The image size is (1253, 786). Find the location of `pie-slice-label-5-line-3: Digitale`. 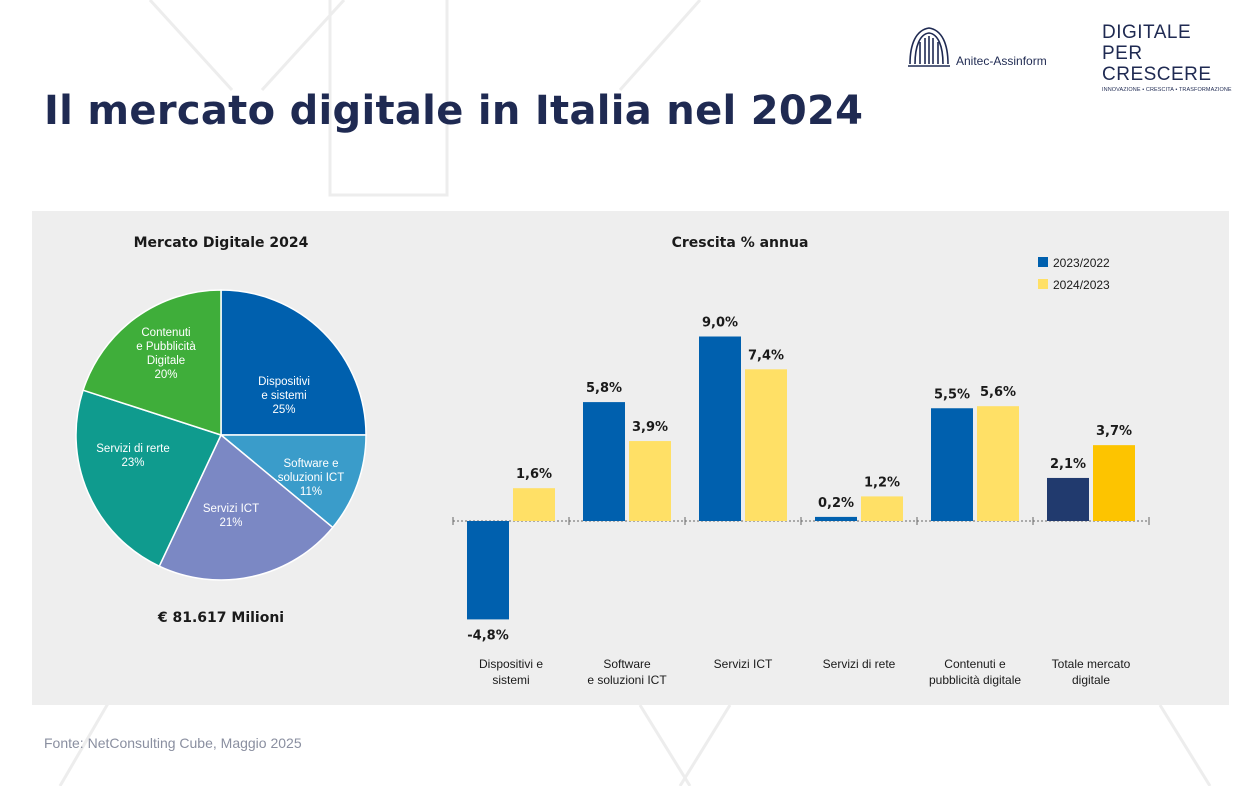

pie-slice-label-5-line-3: Digitale is located at coordinates (166, 361).